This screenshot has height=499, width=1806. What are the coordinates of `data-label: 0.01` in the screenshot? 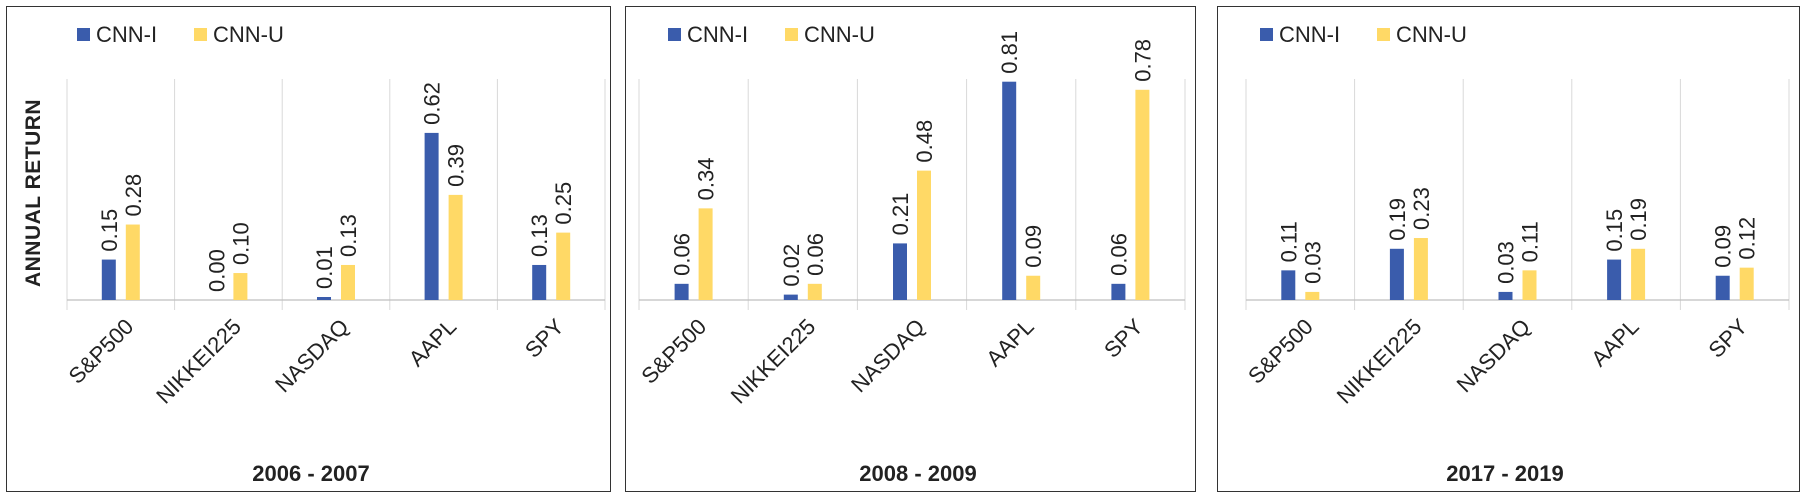 It's located at (324, 267).